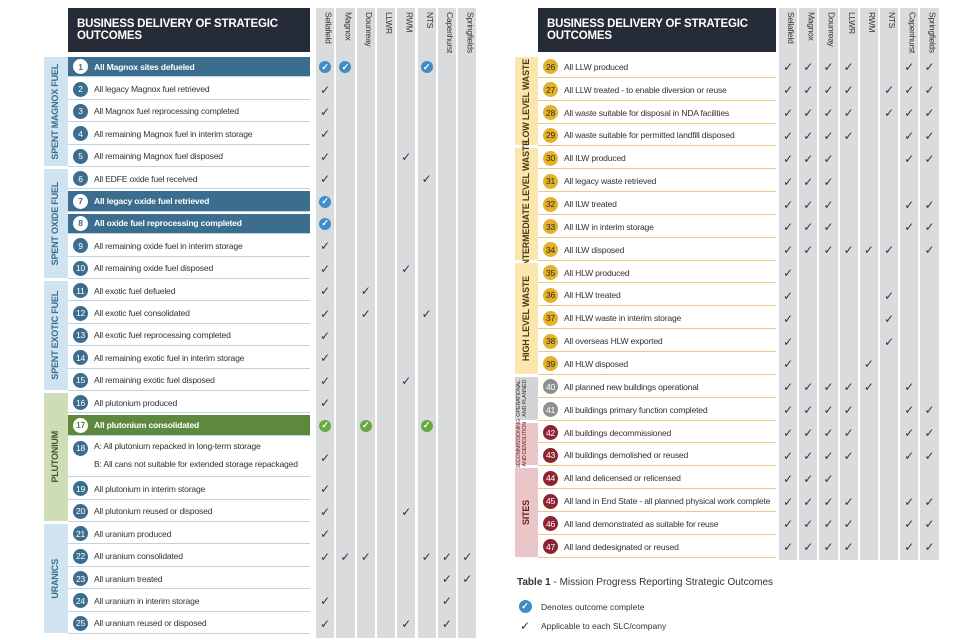 This screenshot has width=960, height=640. Describe the element at coordinates (138, 556) in the screenshot. I see `outcome-label: All uranium consolidated` at that location.